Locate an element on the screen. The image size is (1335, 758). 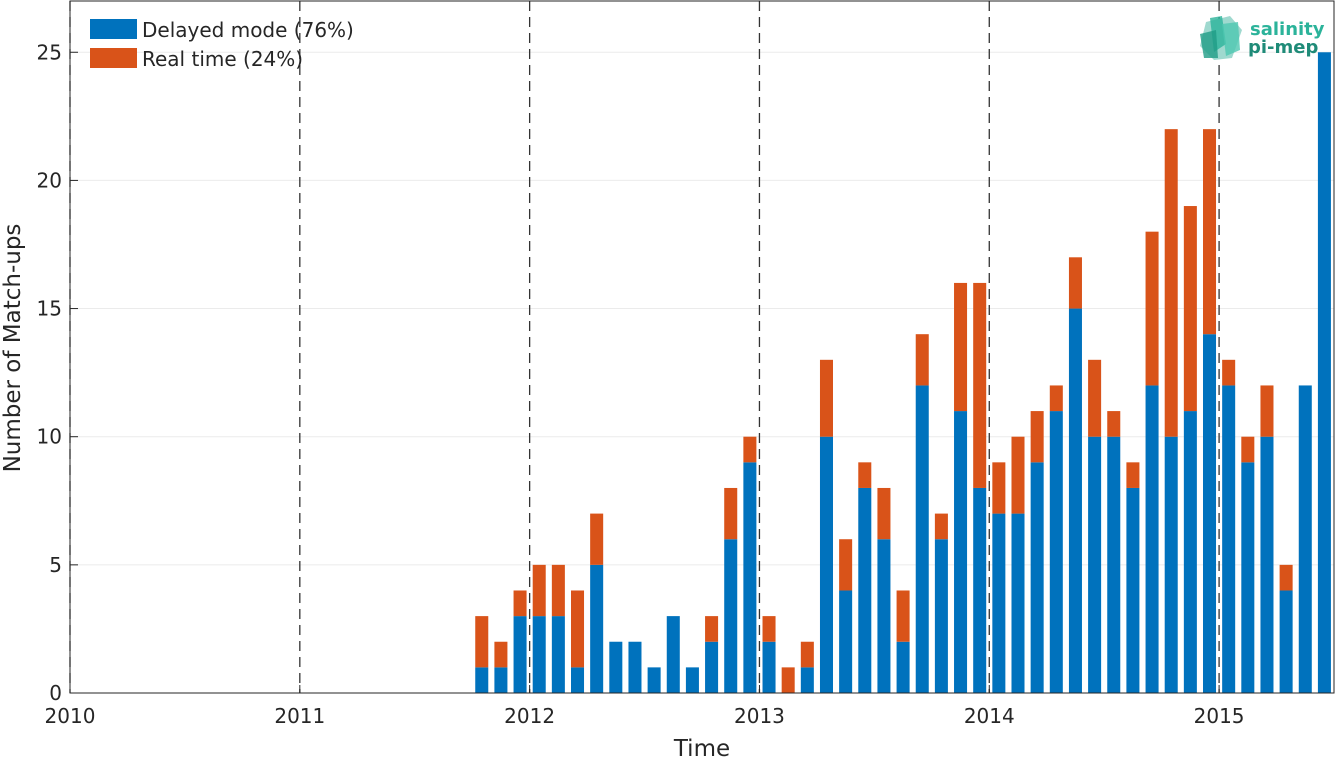
x-tick-label-2010: 2010 is located at coordinates (70, 716).